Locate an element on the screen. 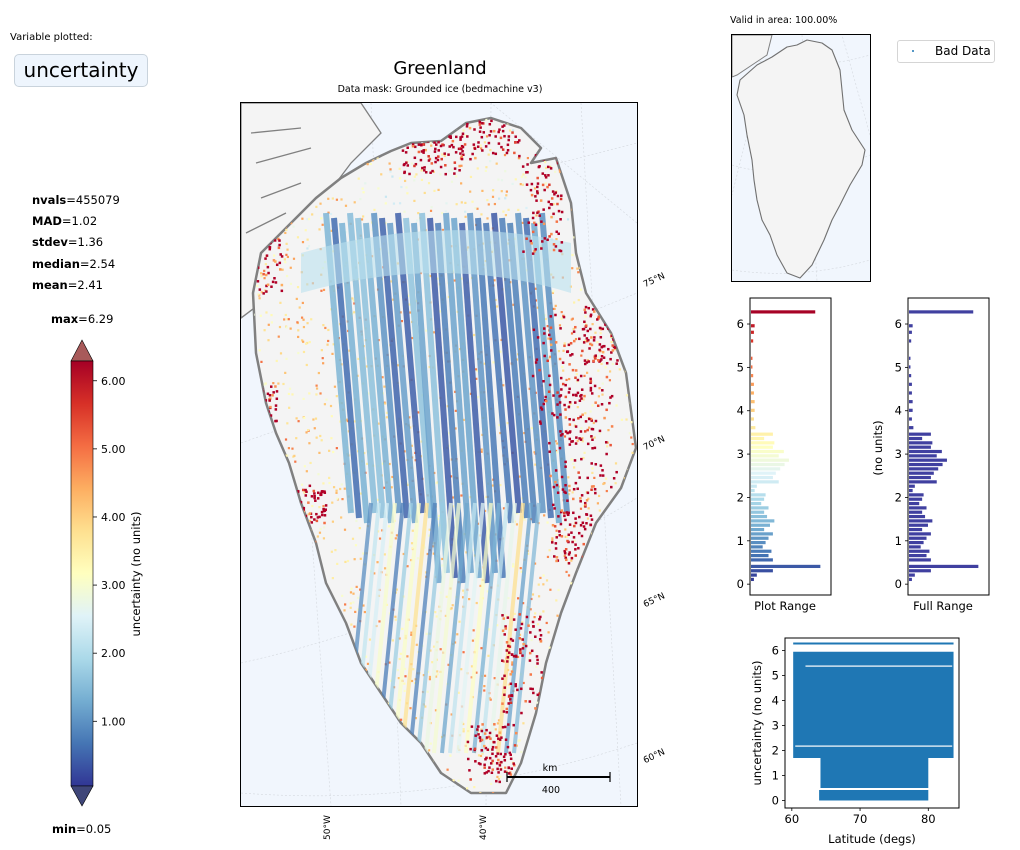  colorbar-tick-label: 1.00 is located at coordinates (113, 721).